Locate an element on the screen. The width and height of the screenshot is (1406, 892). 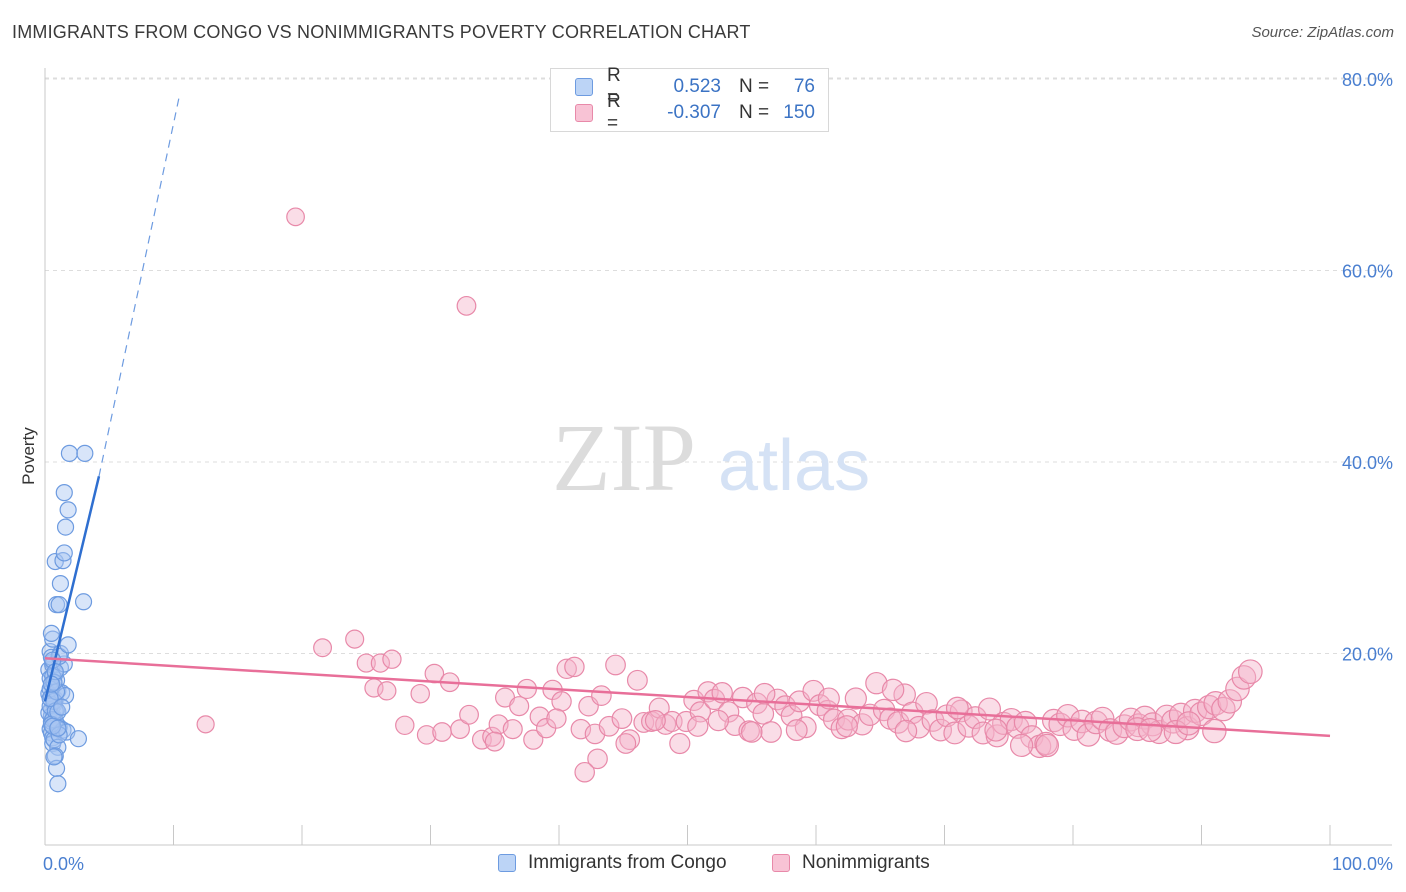
bottom-legend-swatch-congo is located at coordinates (507, 863).